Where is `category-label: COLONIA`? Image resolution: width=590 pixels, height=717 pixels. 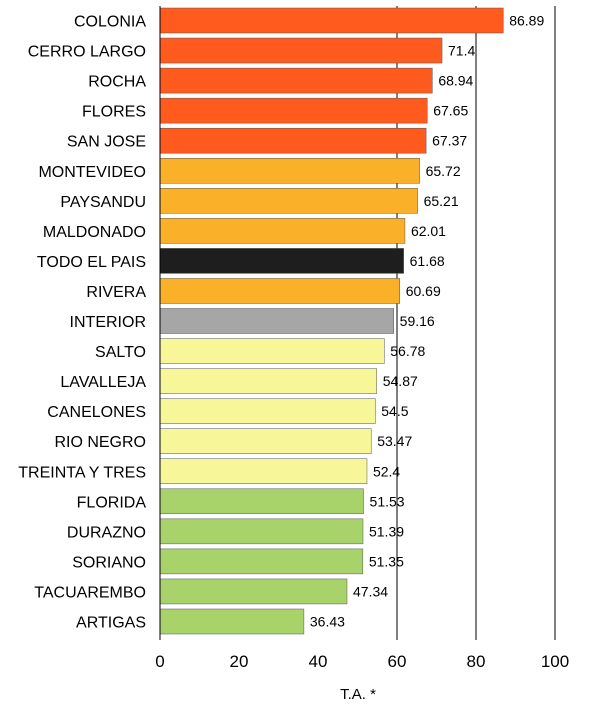
category-label: COLONIA is located at coordinates (110, 22).